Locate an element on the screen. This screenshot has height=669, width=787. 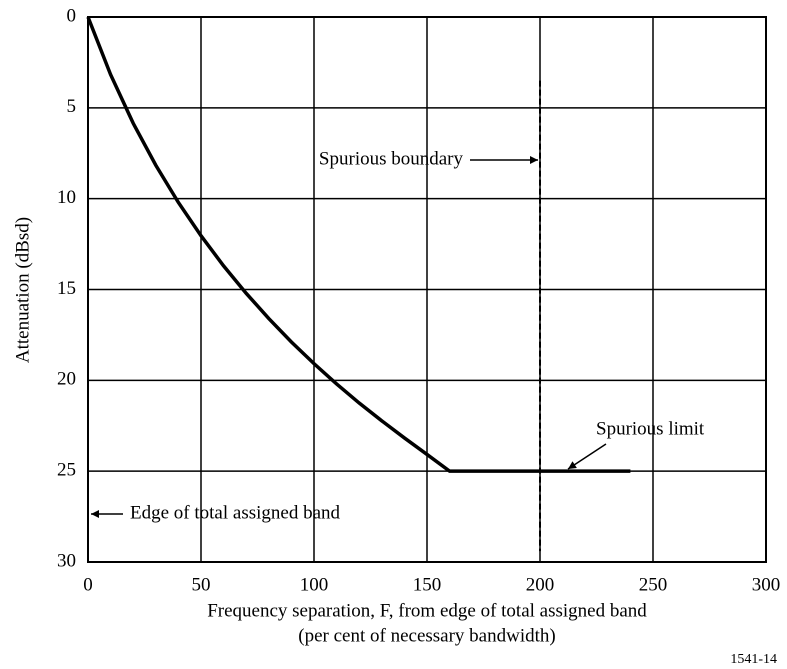
x-axis-label: (per cent of necessary bandwidth) is located at coordinates (426, 635).